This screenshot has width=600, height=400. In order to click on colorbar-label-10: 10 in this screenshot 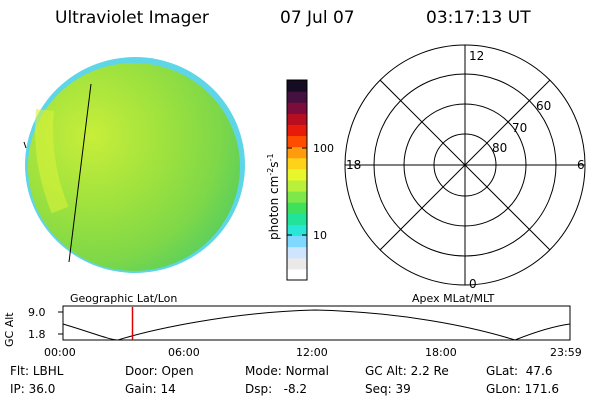, I will do `click(320, 235)`.